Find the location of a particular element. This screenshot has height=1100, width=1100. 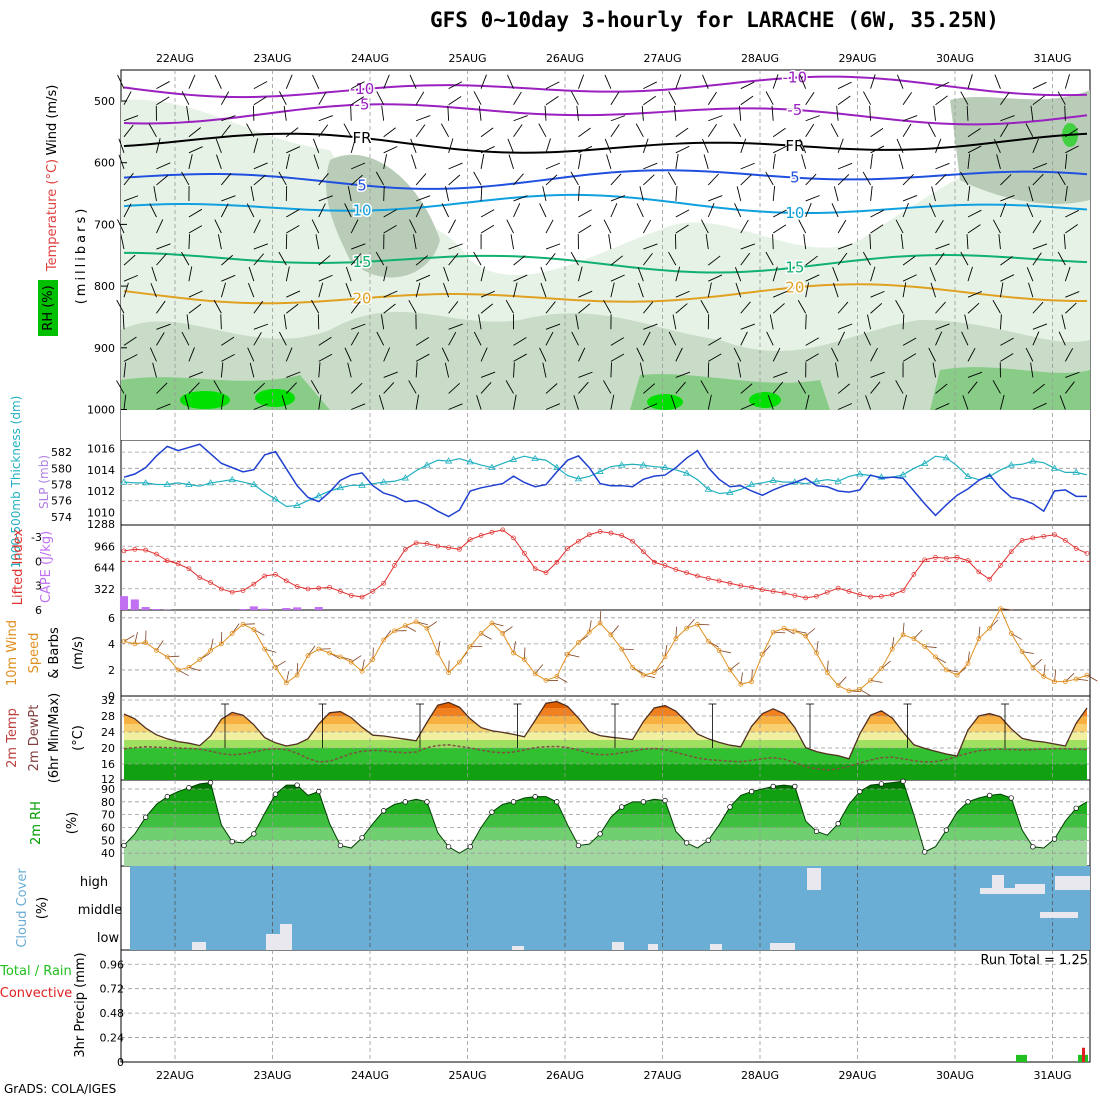

dewpt-line is located at coordinates (605, 757).